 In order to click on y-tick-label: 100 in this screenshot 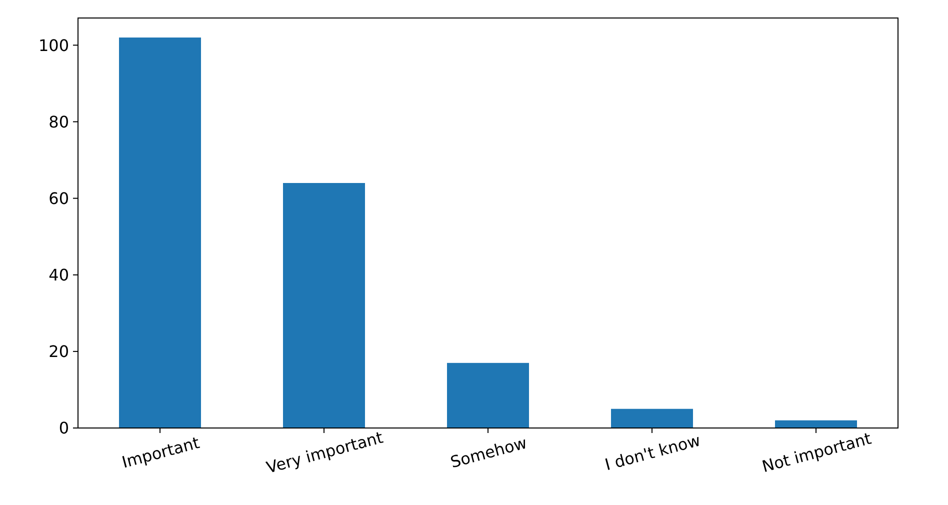, I will do `click(53, 45)`.